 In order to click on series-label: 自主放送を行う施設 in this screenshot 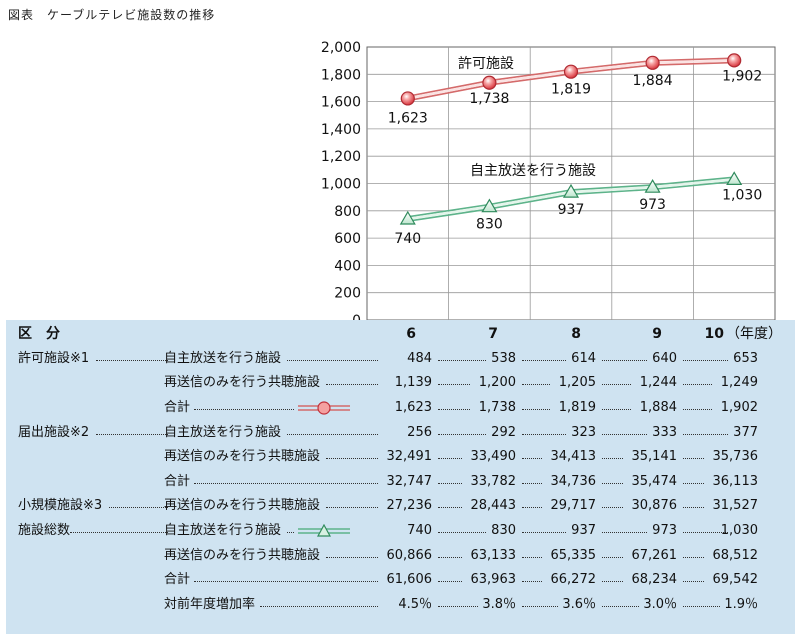, I will do `click(533, 171)`.